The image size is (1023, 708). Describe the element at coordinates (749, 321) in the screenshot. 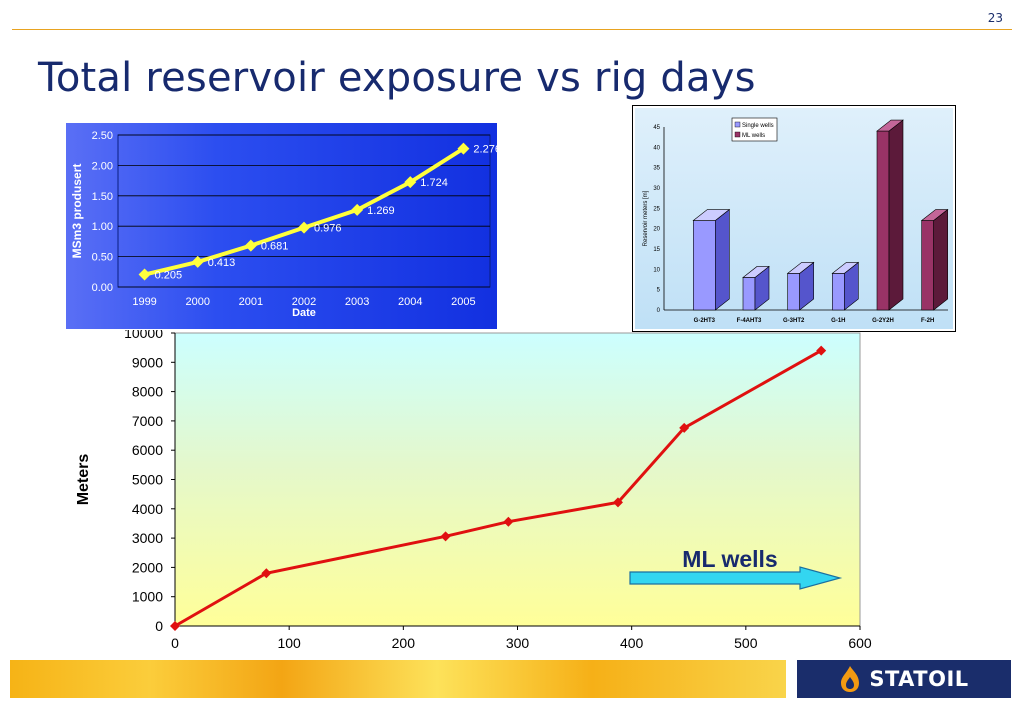

I see `x-tick-label: F-4AHT3` at that location.